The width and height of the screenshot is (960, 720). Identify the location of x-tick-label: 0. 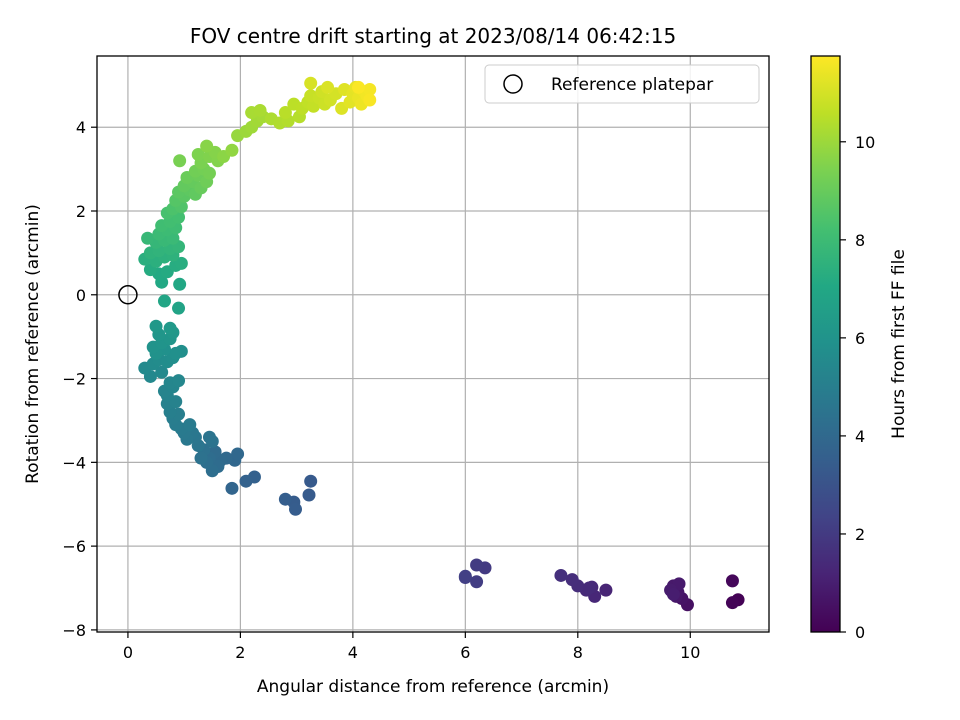
(128, 652).